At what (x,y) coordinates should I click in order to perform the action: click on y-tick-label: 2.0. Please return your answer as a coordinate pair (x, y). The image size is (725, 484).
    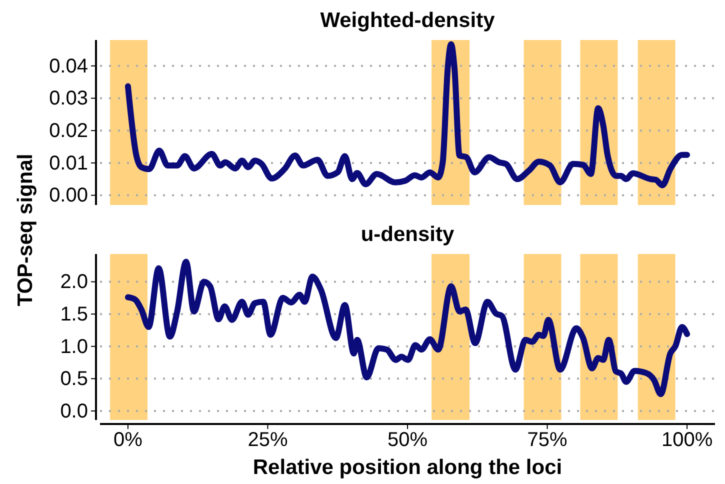
    Looking at the image, I should click on (74, 282).